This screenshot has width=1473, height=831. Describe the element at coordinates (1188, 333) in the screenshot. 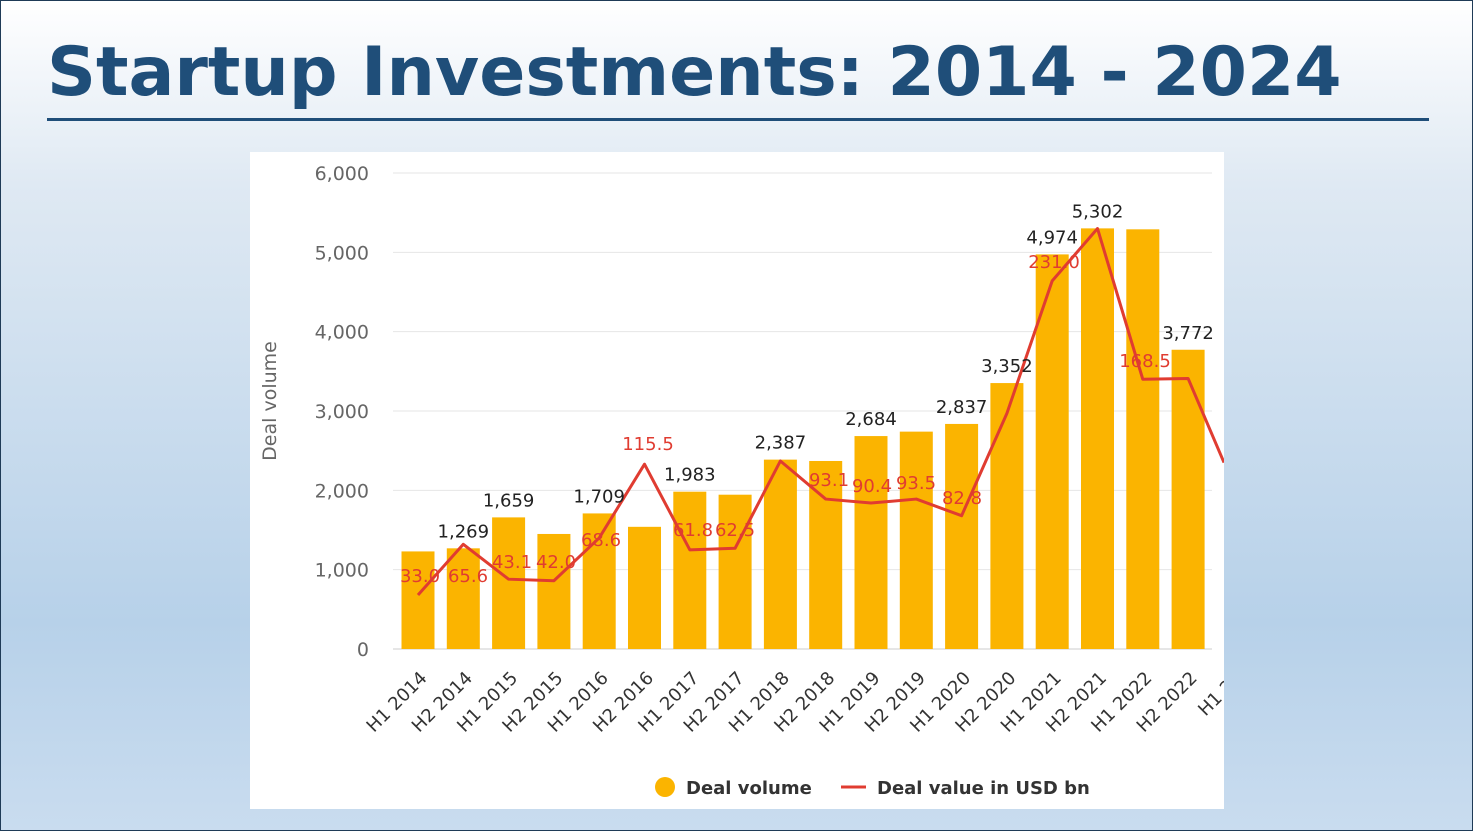

I see `bar-data-label: 3,772` at that location.